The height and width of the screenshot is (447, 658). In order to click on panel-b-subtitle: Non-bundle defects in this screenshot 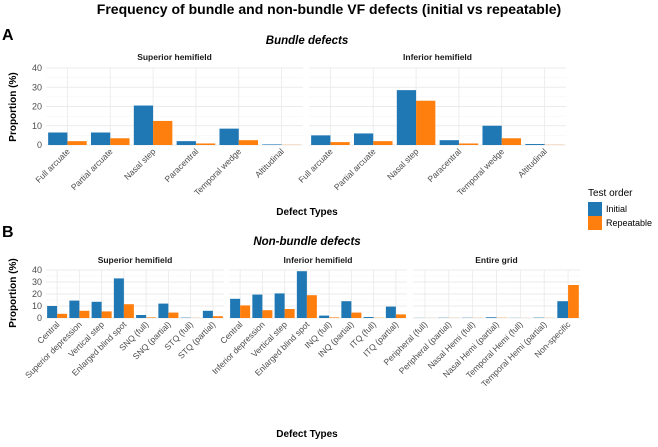, I will do `click(306, 242)`.